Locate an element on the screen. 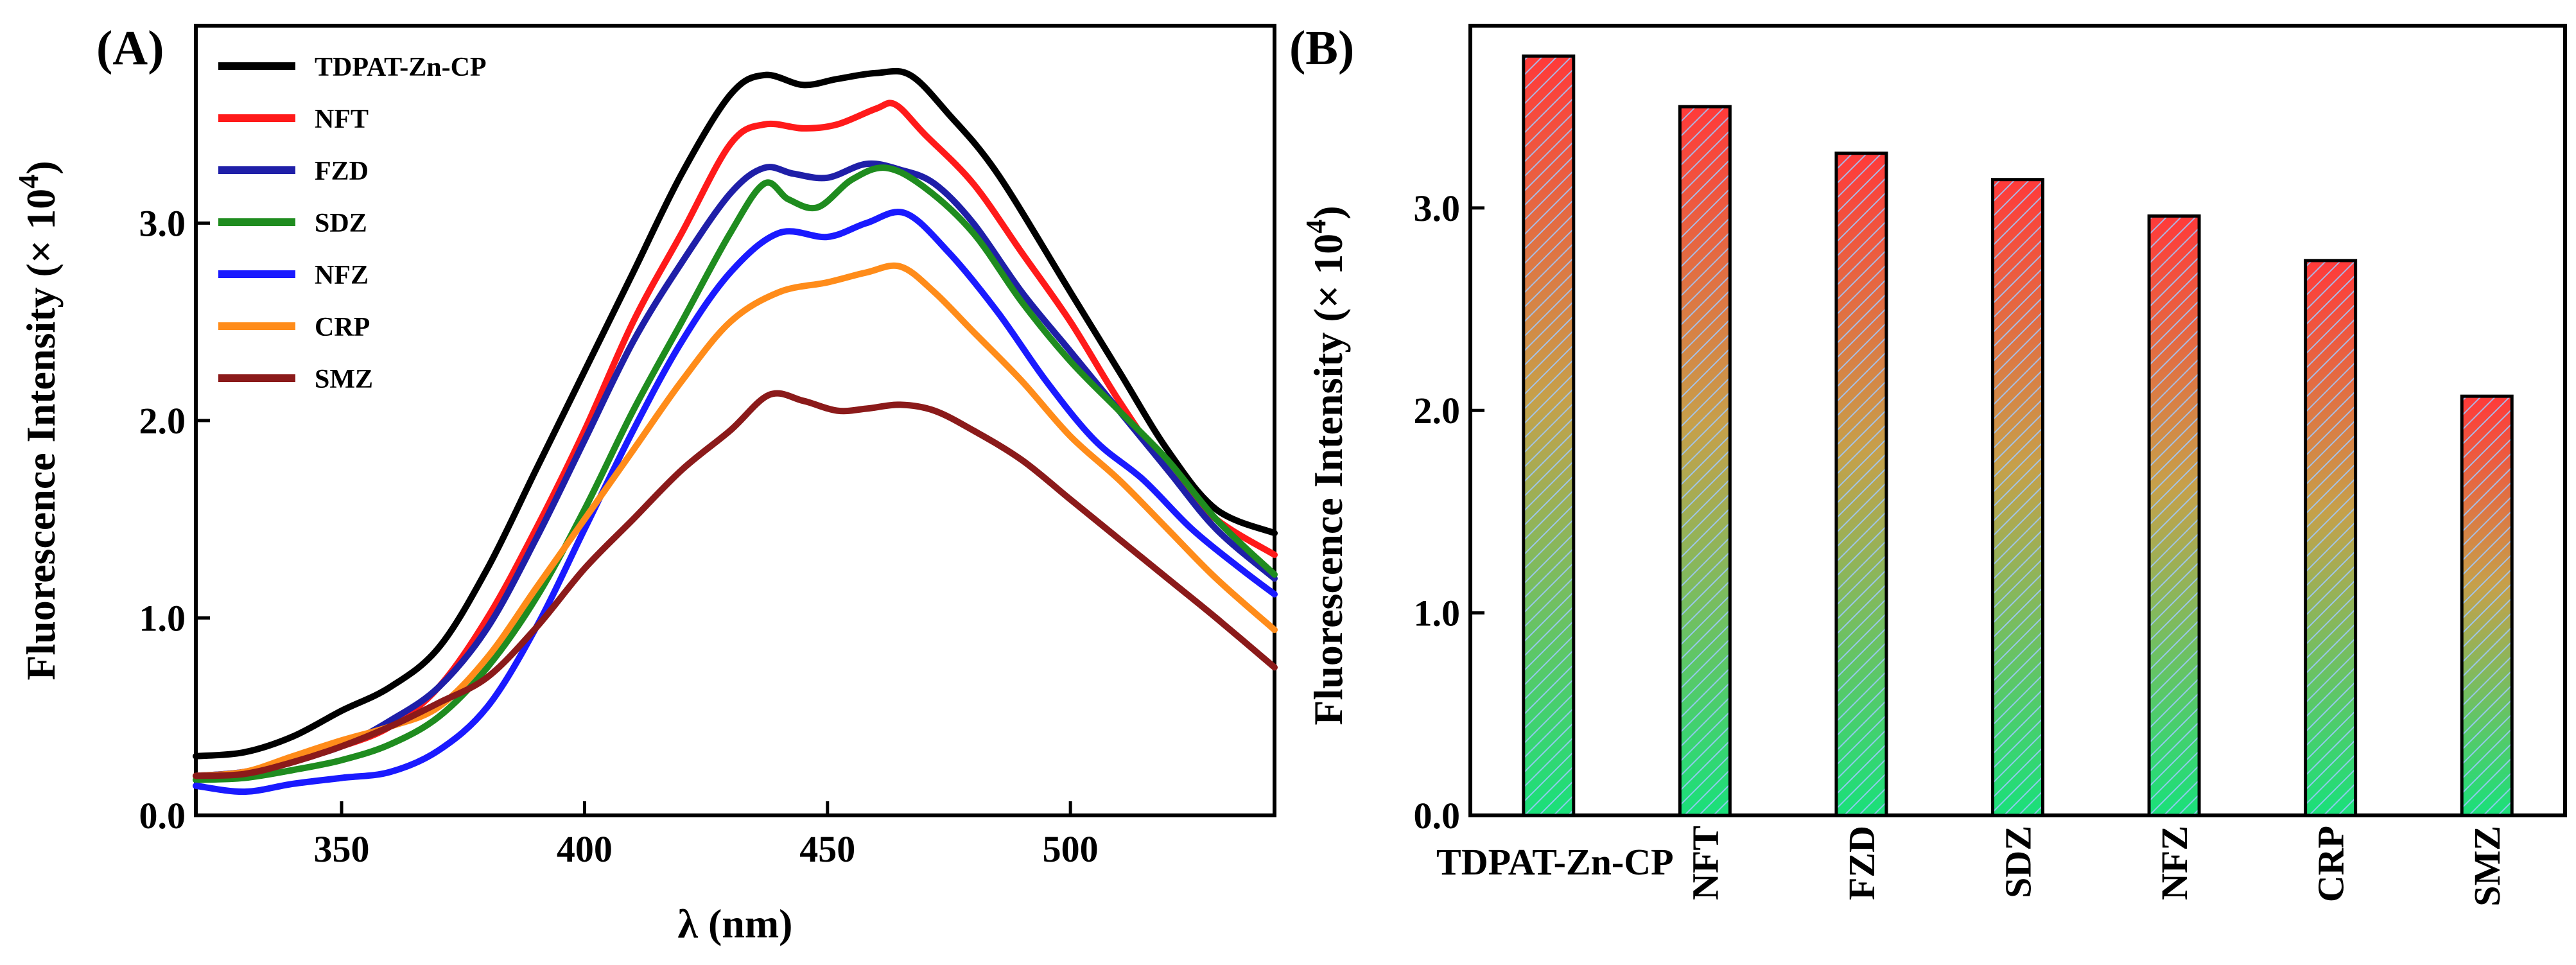 Image resolution: width=2576 pixels, height=965 pixels. category-label-nft: NFT is located at coordinates (1705, 863).